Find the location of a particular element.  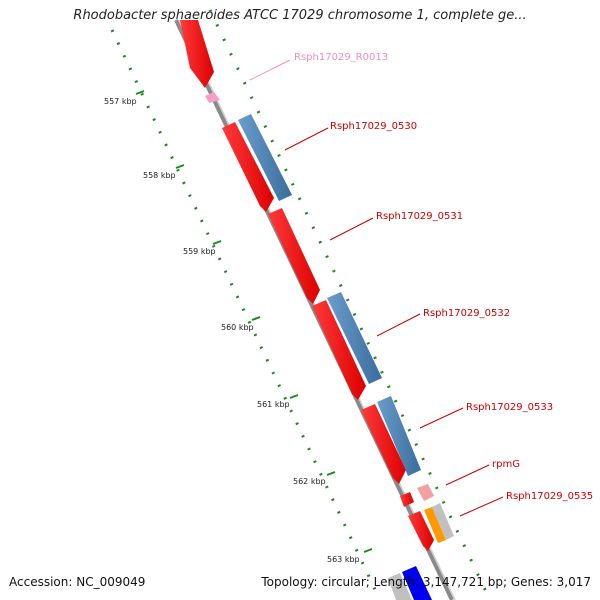

gene-rsph17029-0532-cds is located at coordinates (339, 350).